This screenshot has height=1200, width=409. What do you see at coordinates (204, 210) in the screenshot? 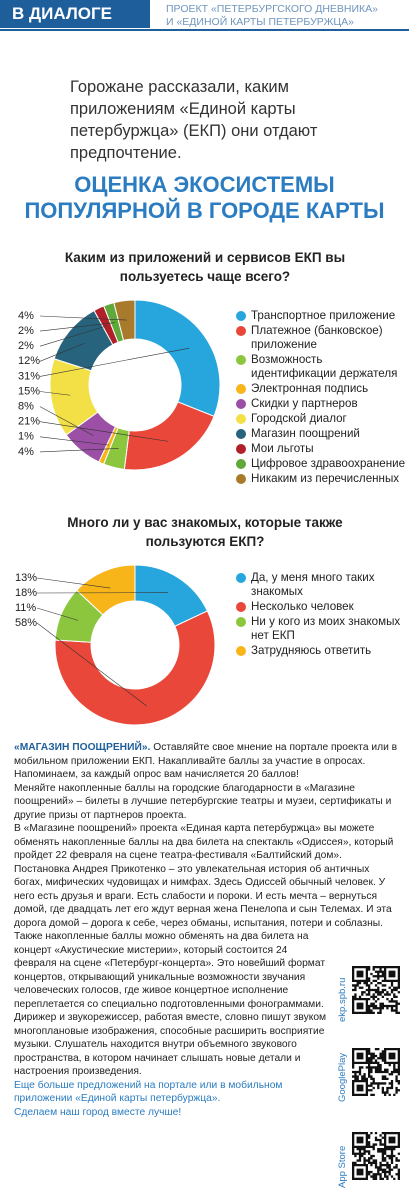
I see `title-line: ПОПУЛЯРНОЙ В ГОРОДЕ КАРТЫ` at bounding box center [204, 210].